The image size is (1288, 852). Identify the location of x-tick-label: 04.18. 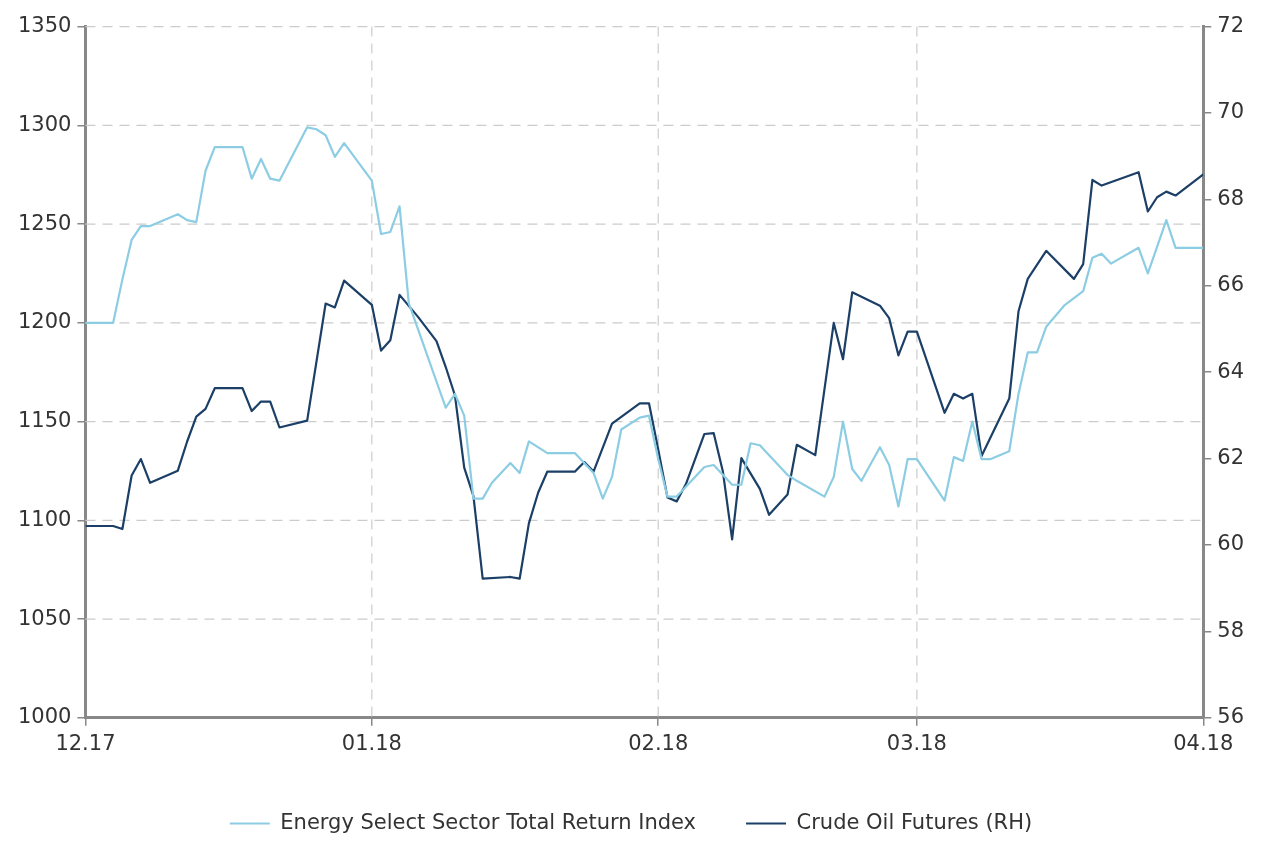
(1203, 742).